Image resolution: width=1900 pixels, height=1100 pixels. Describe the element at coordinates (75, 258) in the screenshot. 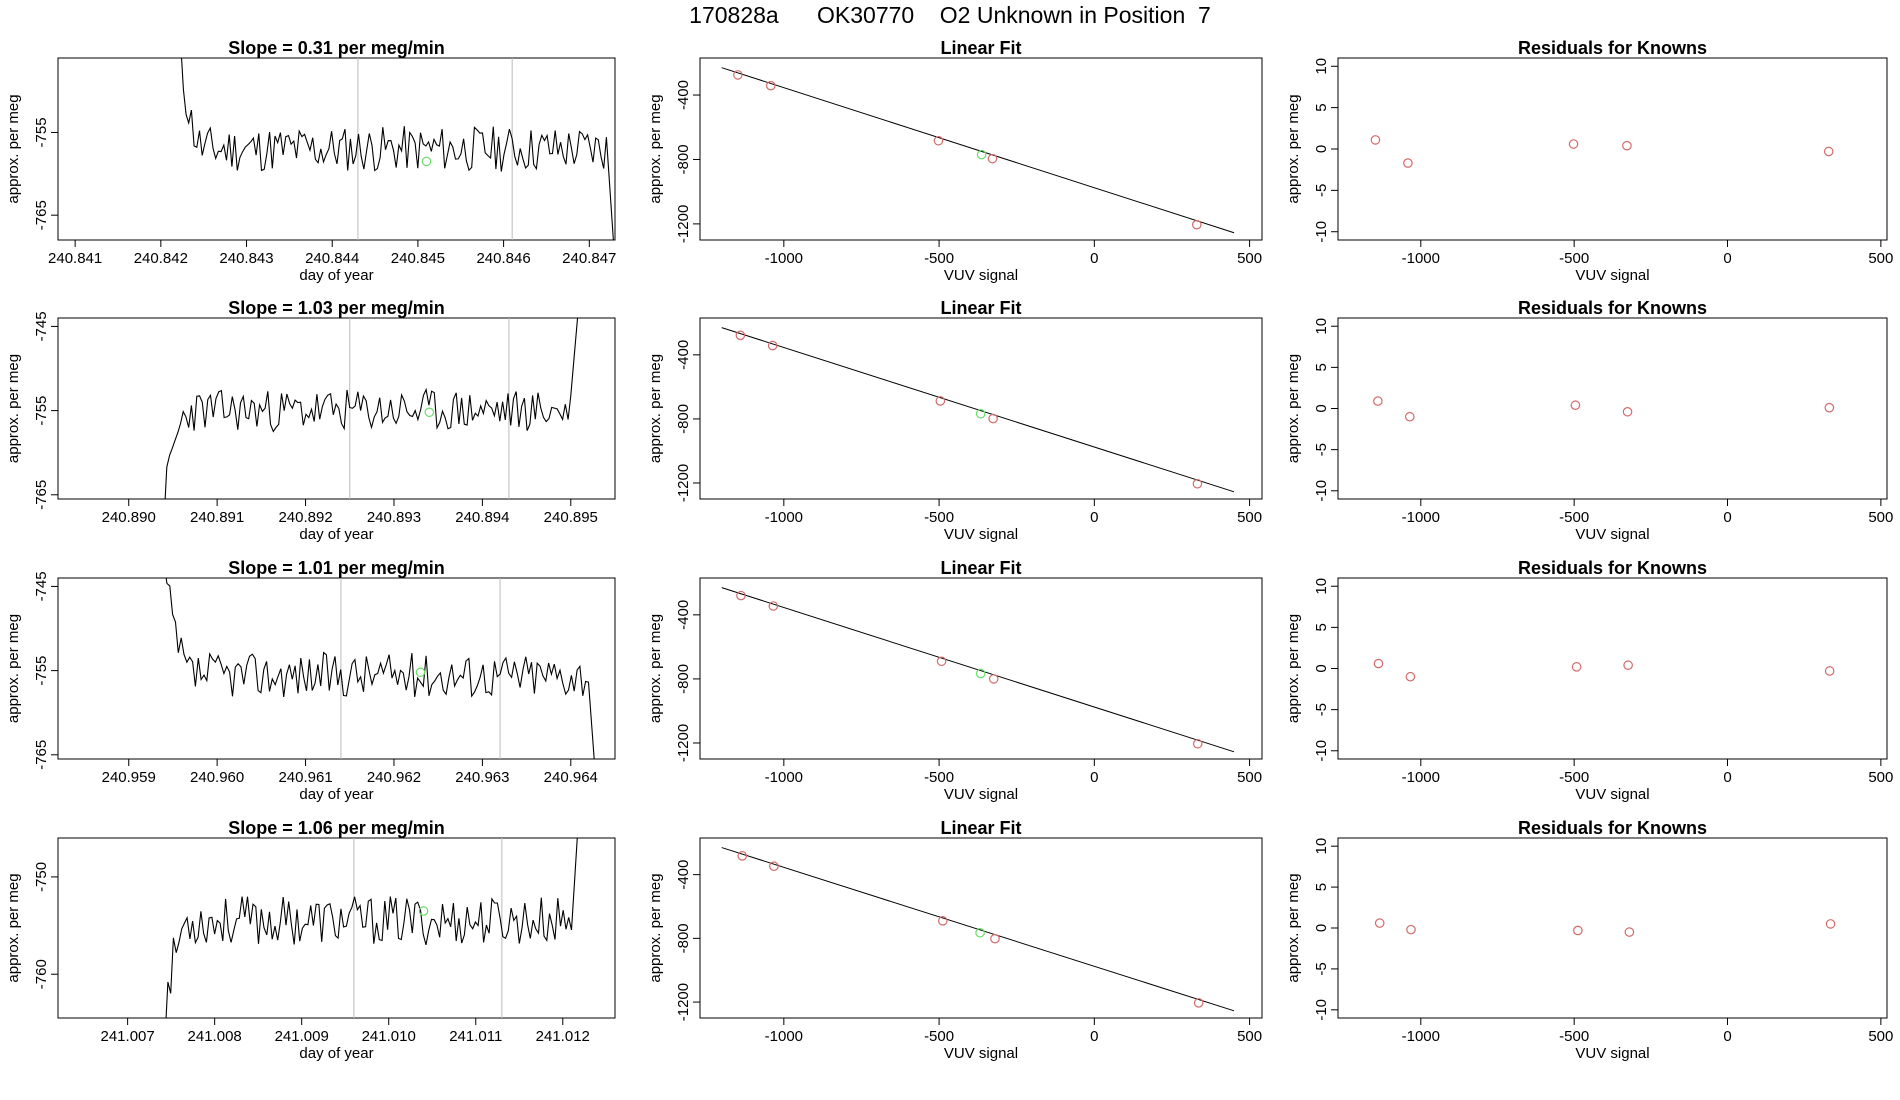

I see `x-tick-label: 240.841` at that location.